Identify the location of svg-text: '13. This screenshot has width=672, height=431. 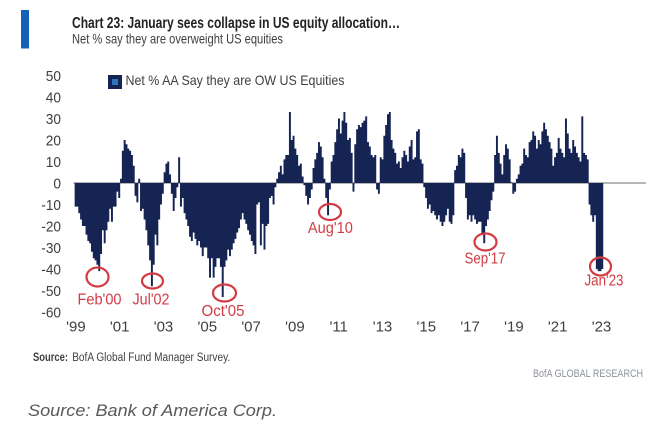
(383, 327).